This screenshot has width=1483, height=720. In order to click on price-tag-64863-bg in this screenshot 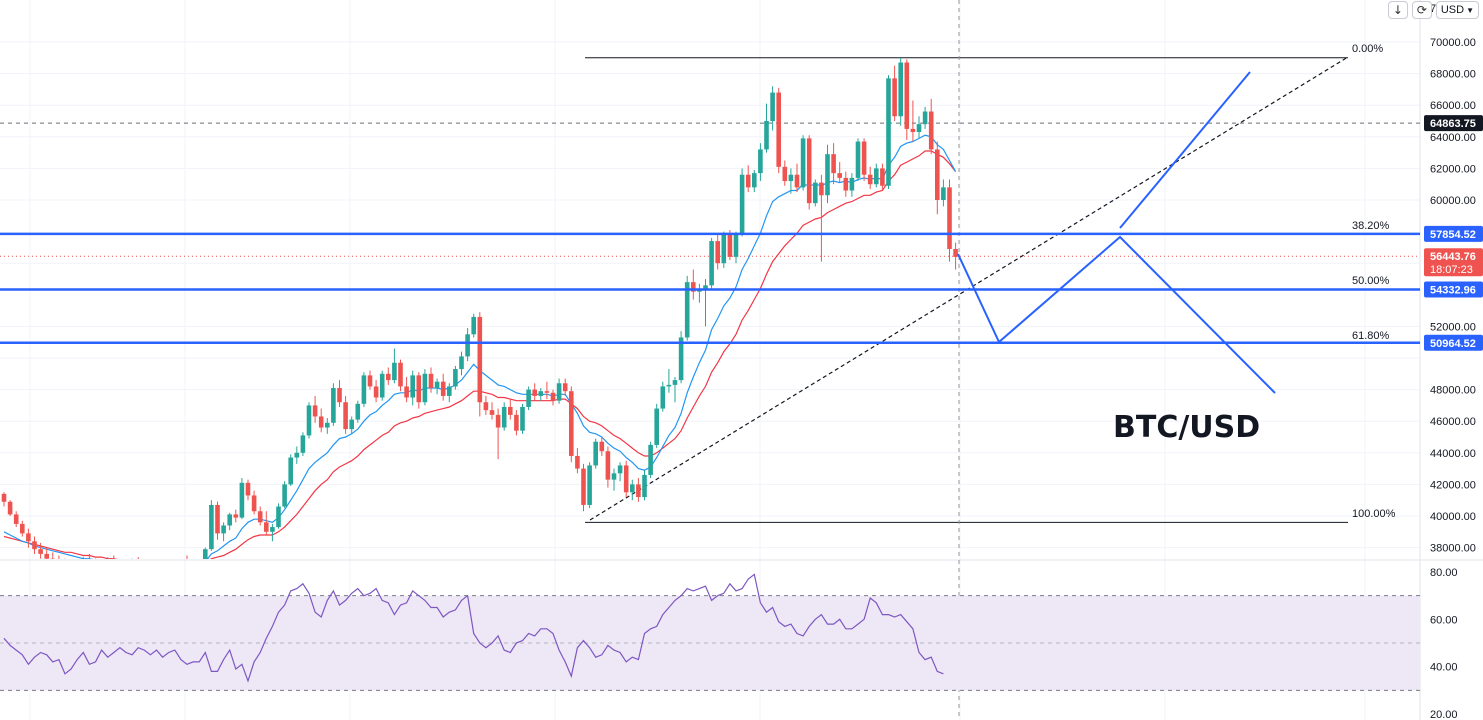, I will do `click(1453, 123)`.